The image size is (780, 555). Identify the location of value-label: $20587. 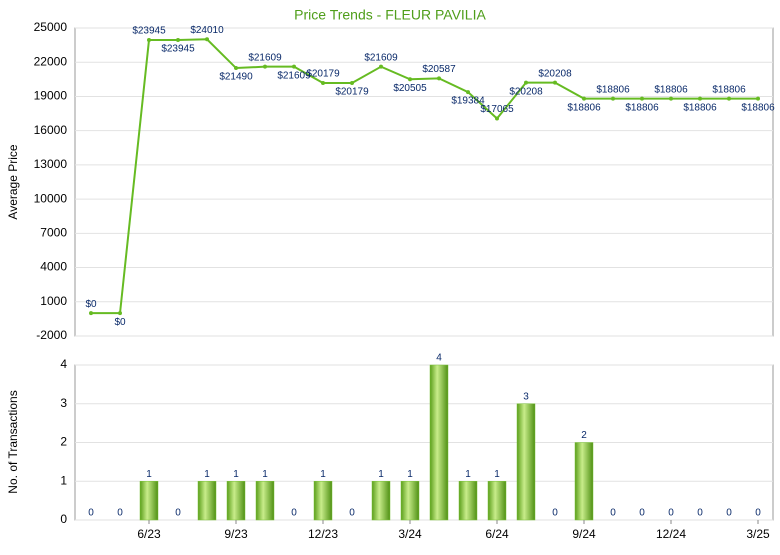
(439, 69).